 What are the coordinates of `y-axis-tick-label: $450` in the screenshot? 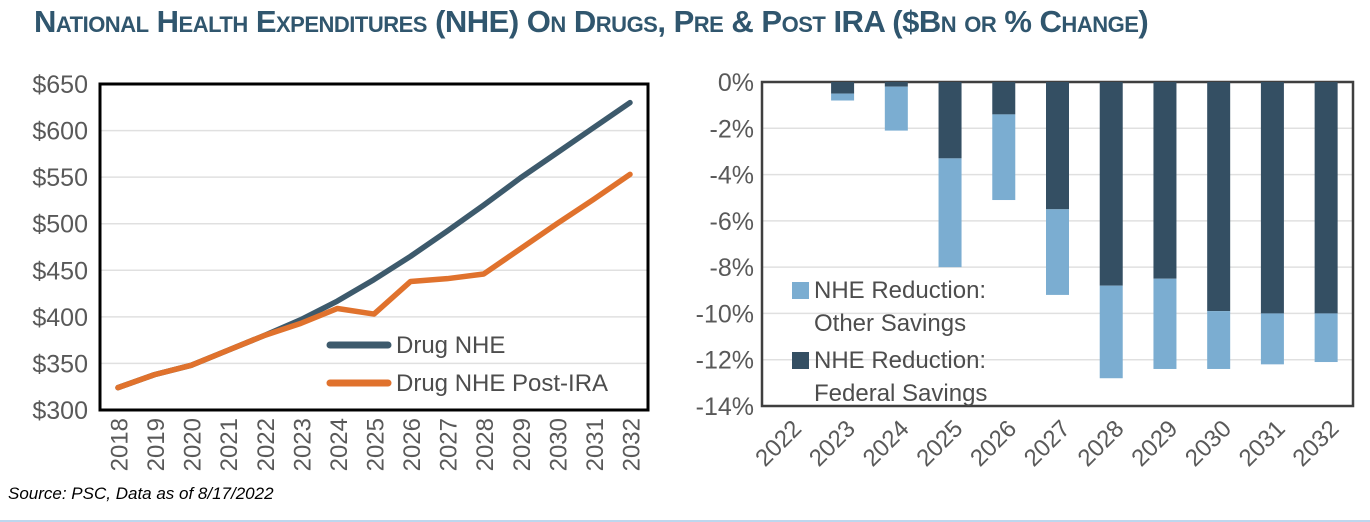 It's located at (60, 271).